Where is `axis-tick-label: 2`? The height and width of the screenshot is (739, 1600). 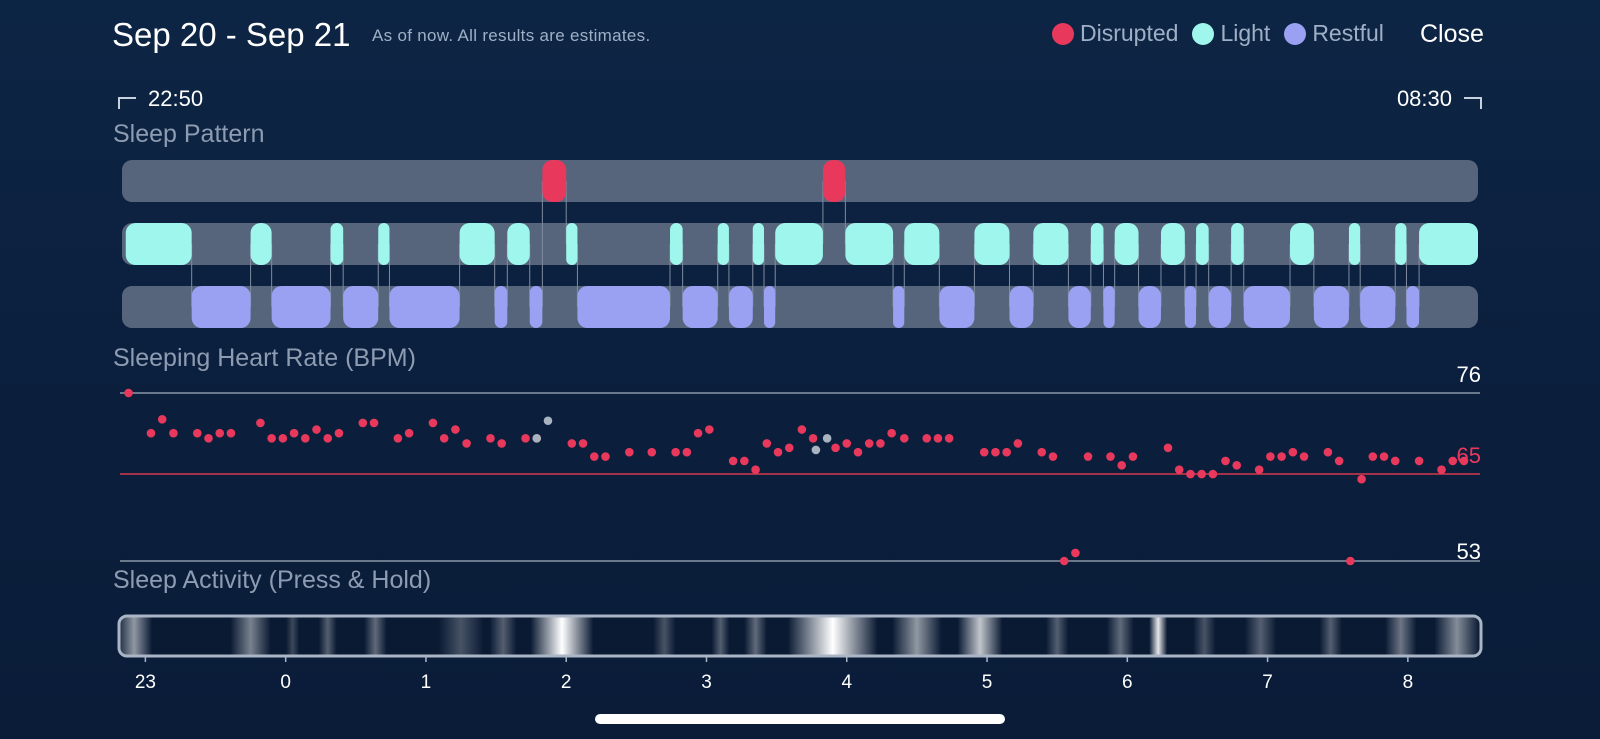
axis-tick-label: 2 is located at coordinates (566, 682).